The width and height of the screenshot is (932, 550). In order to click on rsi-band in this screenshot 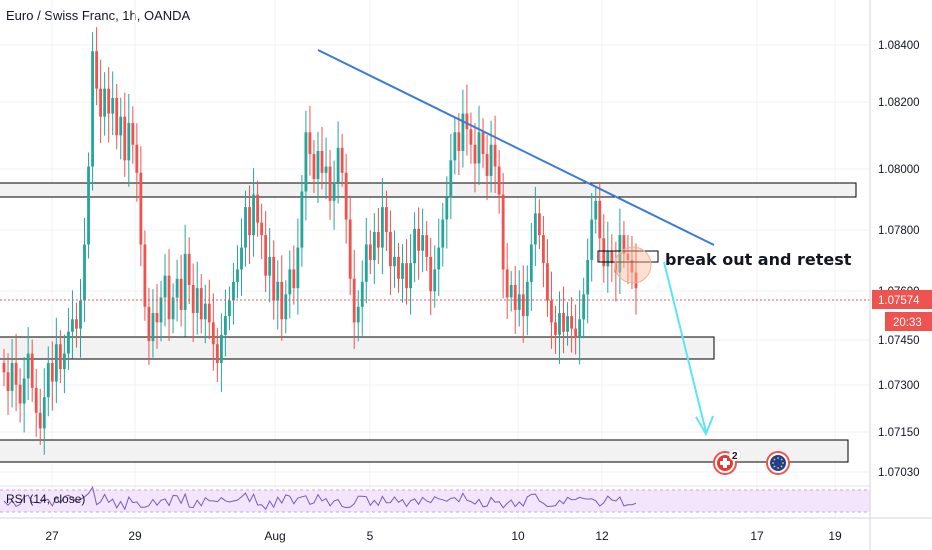, I will do `click(435, 501)`.